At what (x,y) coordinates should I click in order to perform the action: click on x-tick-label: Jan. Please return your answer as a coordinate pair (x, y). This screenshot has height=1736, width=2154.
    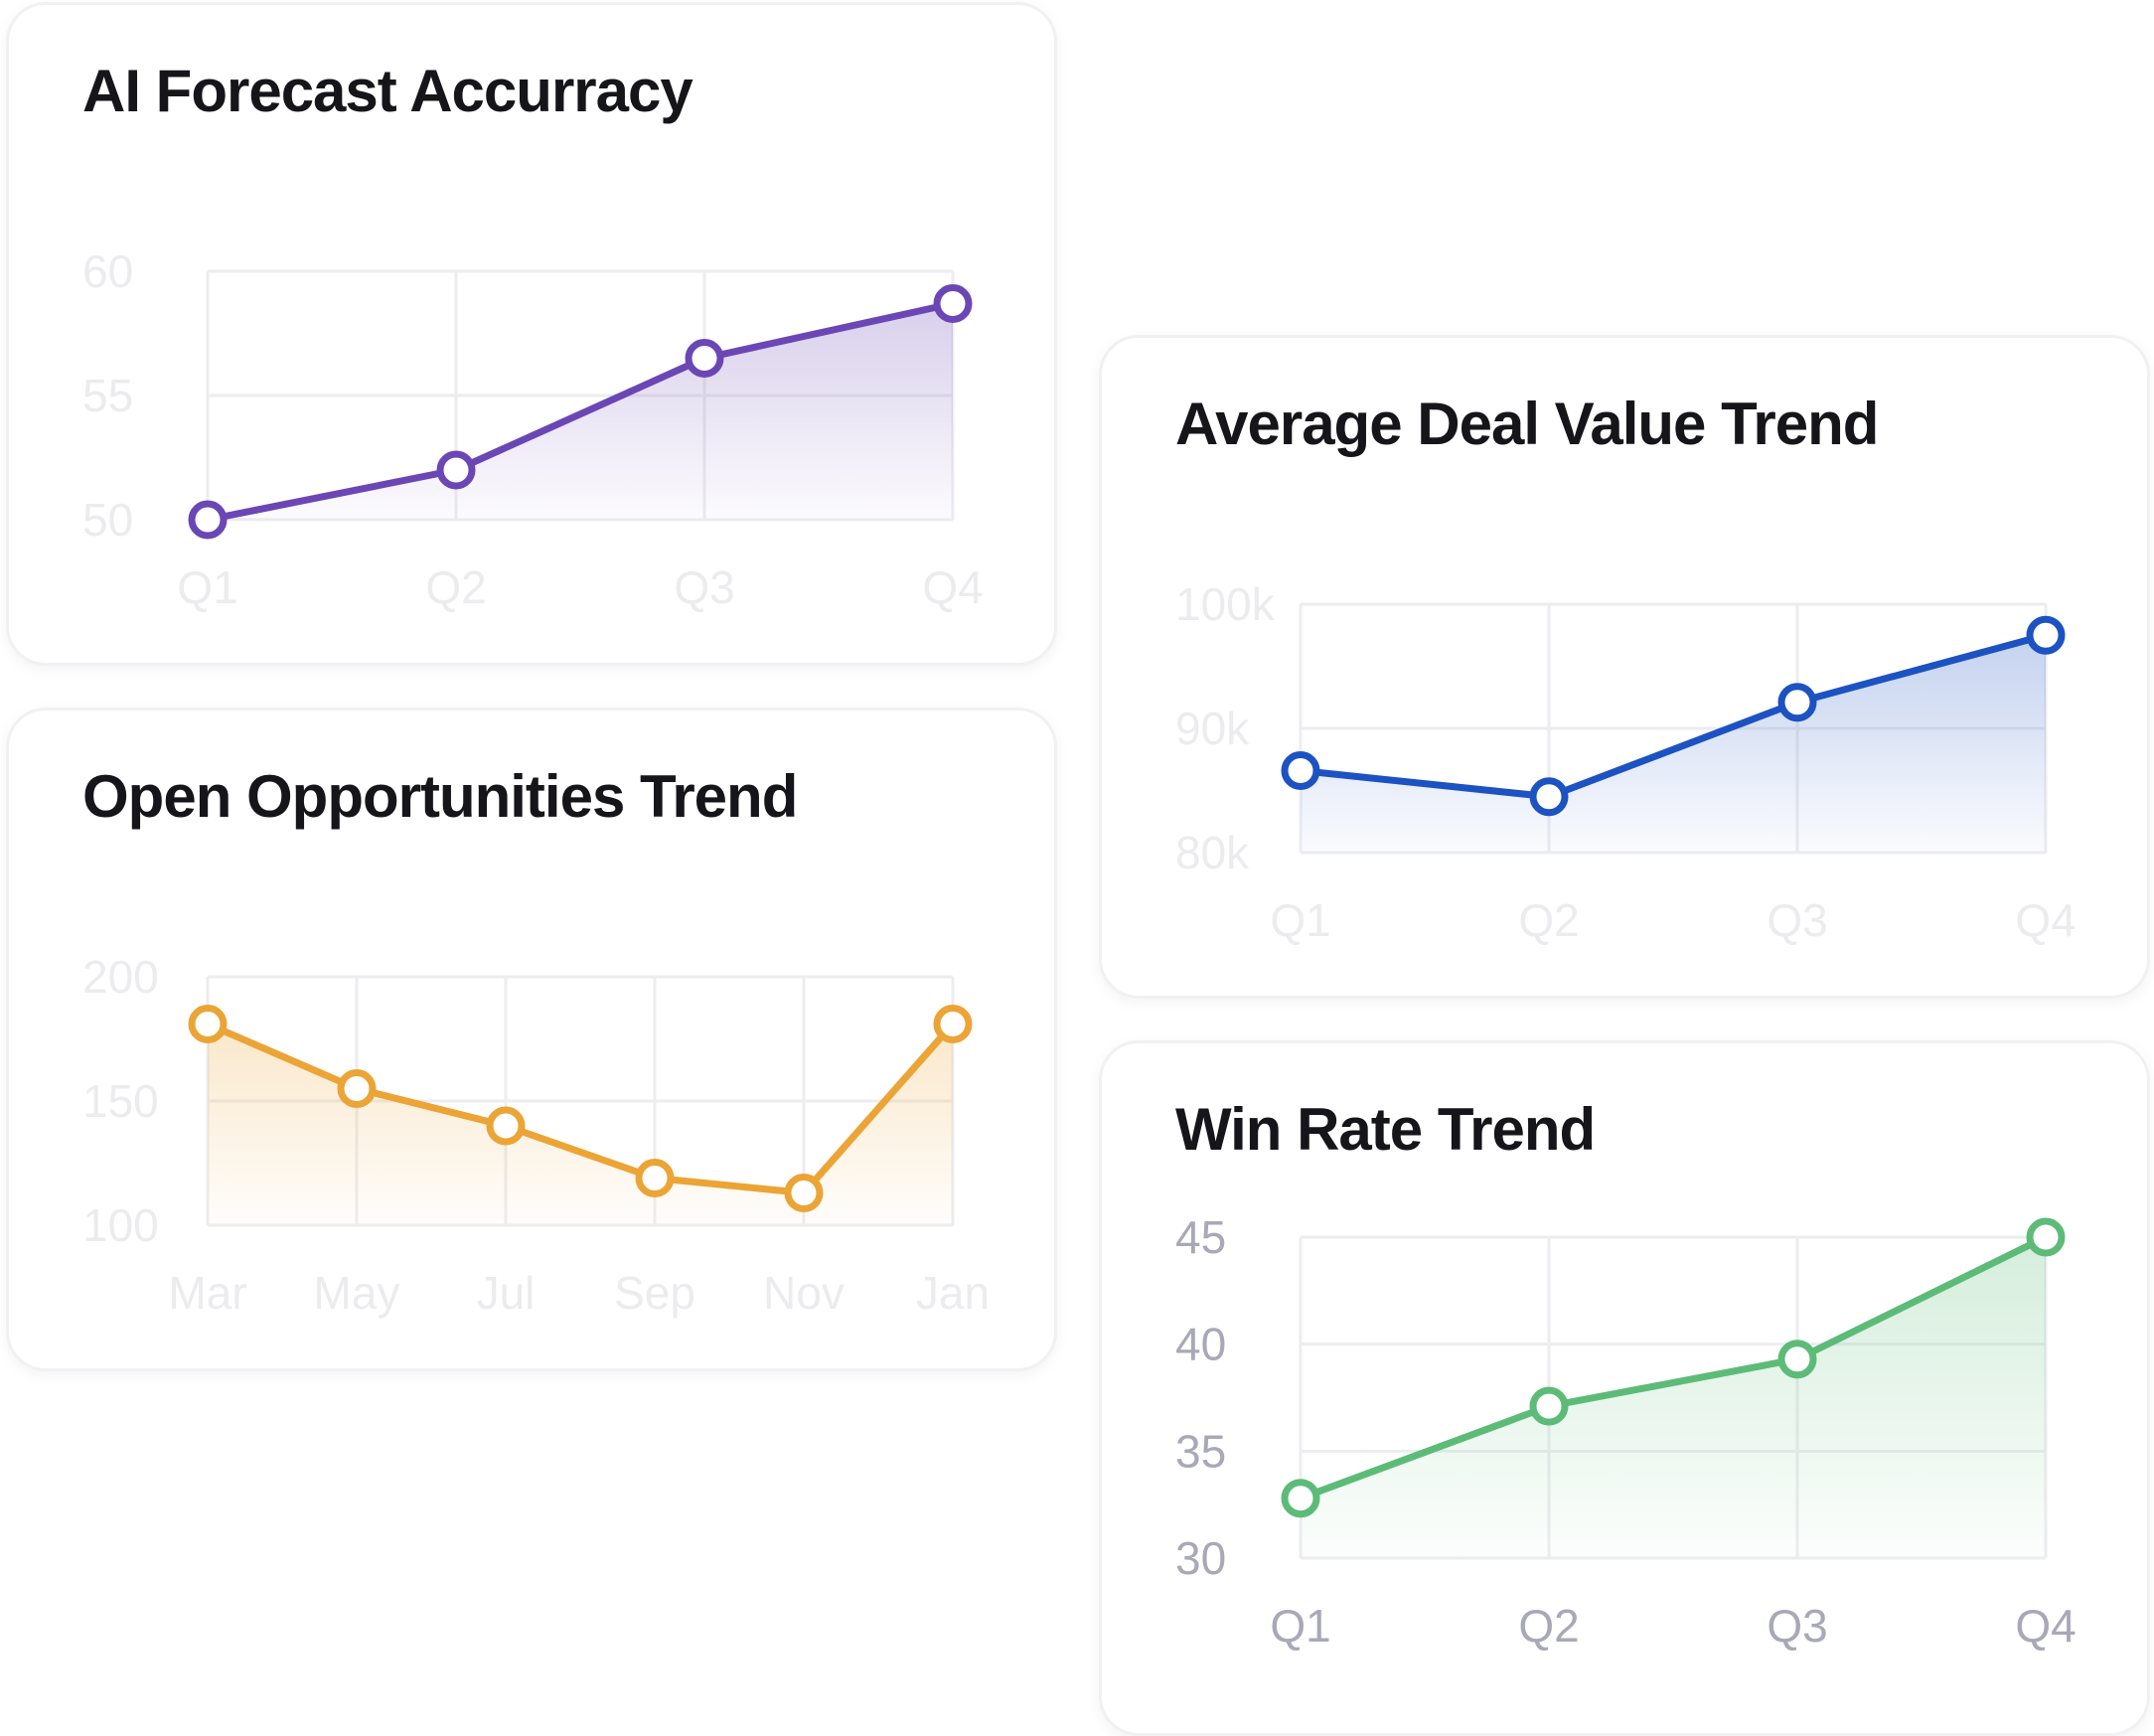
    Looking at the image, I should click on (953, 1293).